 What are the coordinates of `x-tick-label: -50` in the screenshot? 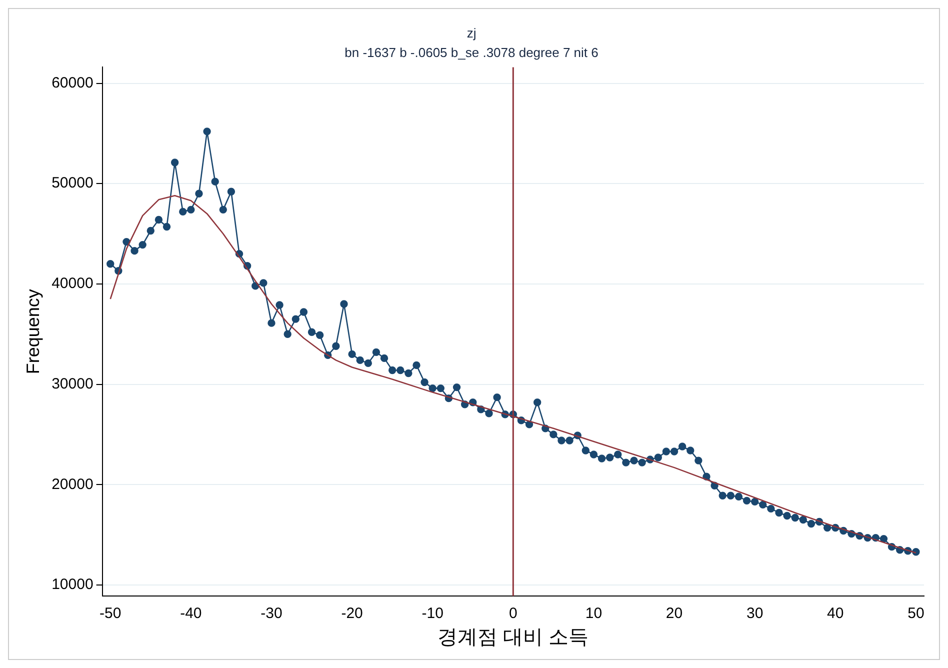 It's located at (111, 613).